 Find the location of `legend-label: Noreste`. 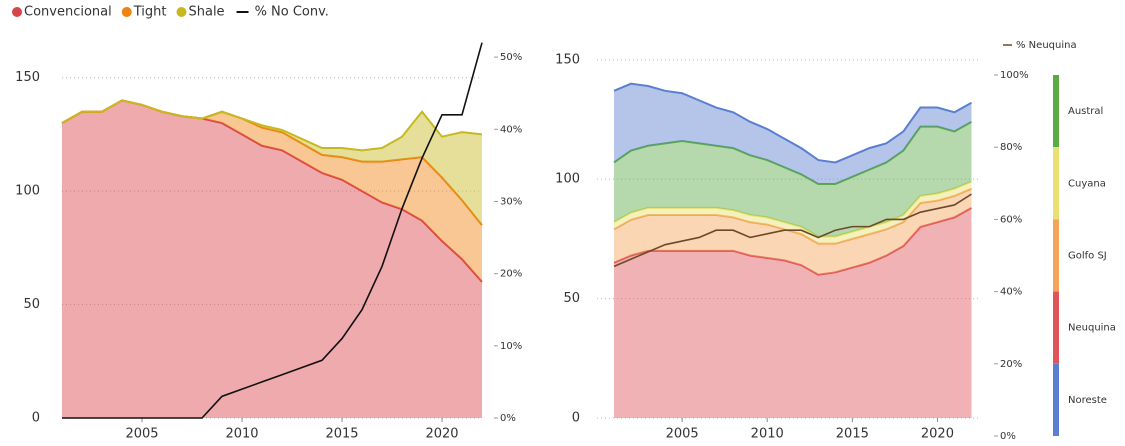

legend-label: Noreste is located at coordinates (1087, 400).